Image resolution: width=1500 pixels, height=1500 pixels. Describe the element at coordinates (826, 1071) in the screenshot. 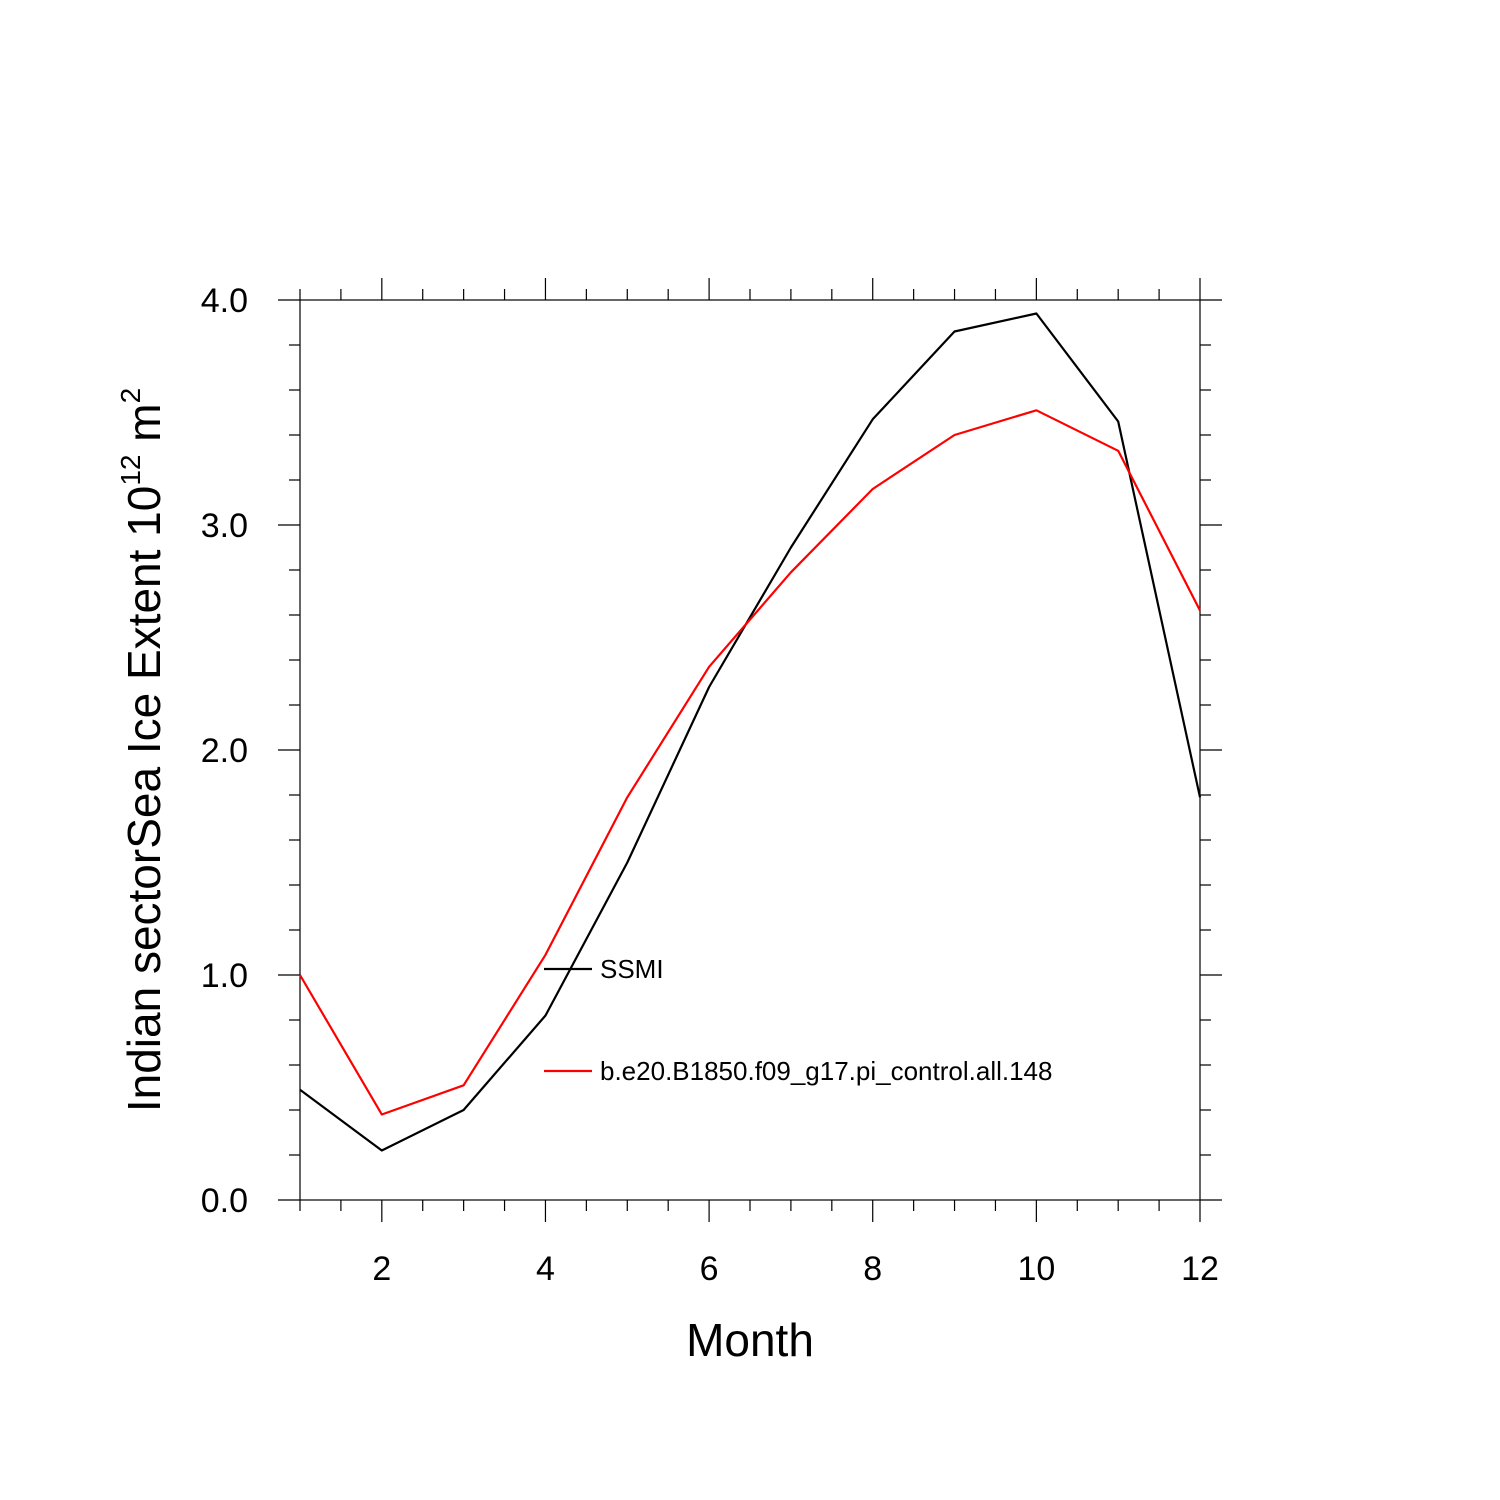

I see `legend-label: b.e20.B1850.f09_g17.pi_control.all.148` at that location.